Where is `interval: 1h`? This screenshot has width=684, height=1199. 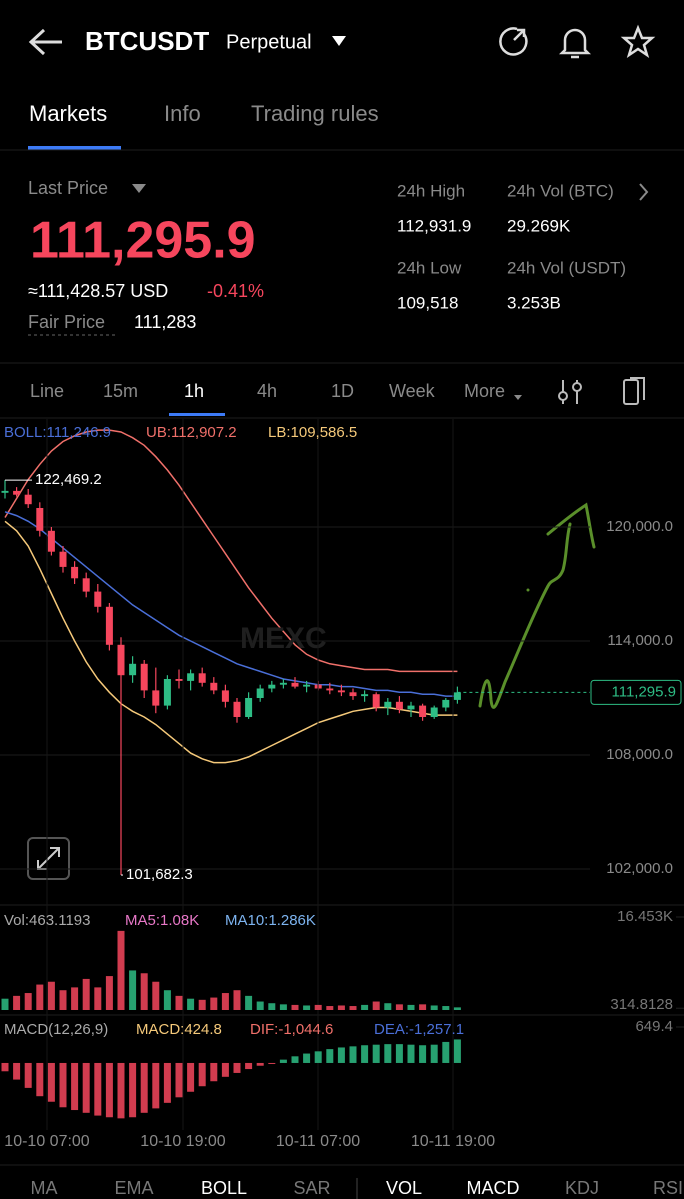
interval: 1h is located at coordinates (194, 391).